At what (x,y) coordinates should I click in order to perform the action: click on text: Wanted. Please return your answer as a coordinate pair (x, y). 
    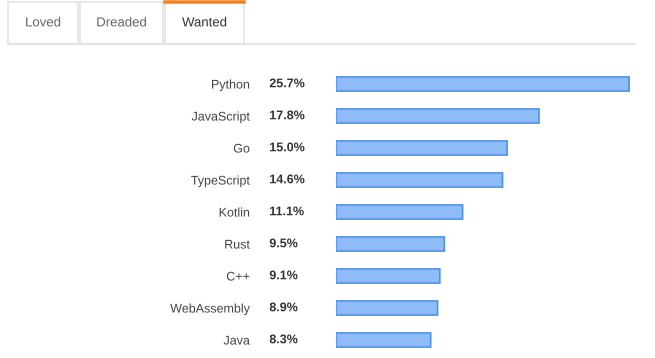
    Looking at the image, I should click on (204, 21).